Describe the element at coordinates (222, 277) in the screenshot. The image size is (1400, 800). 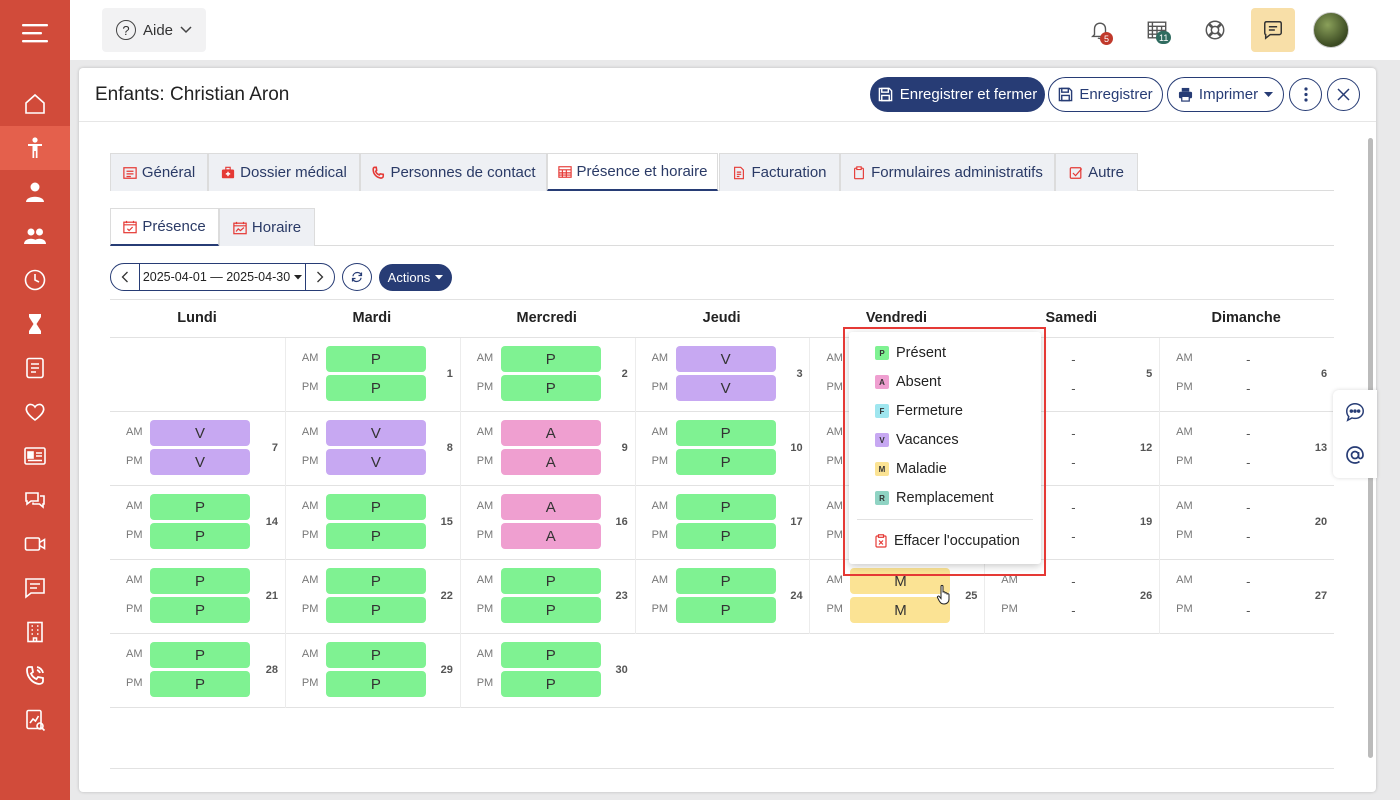
I see `date-range-select: 2025-04-01 — 2025-04-30` at that location.